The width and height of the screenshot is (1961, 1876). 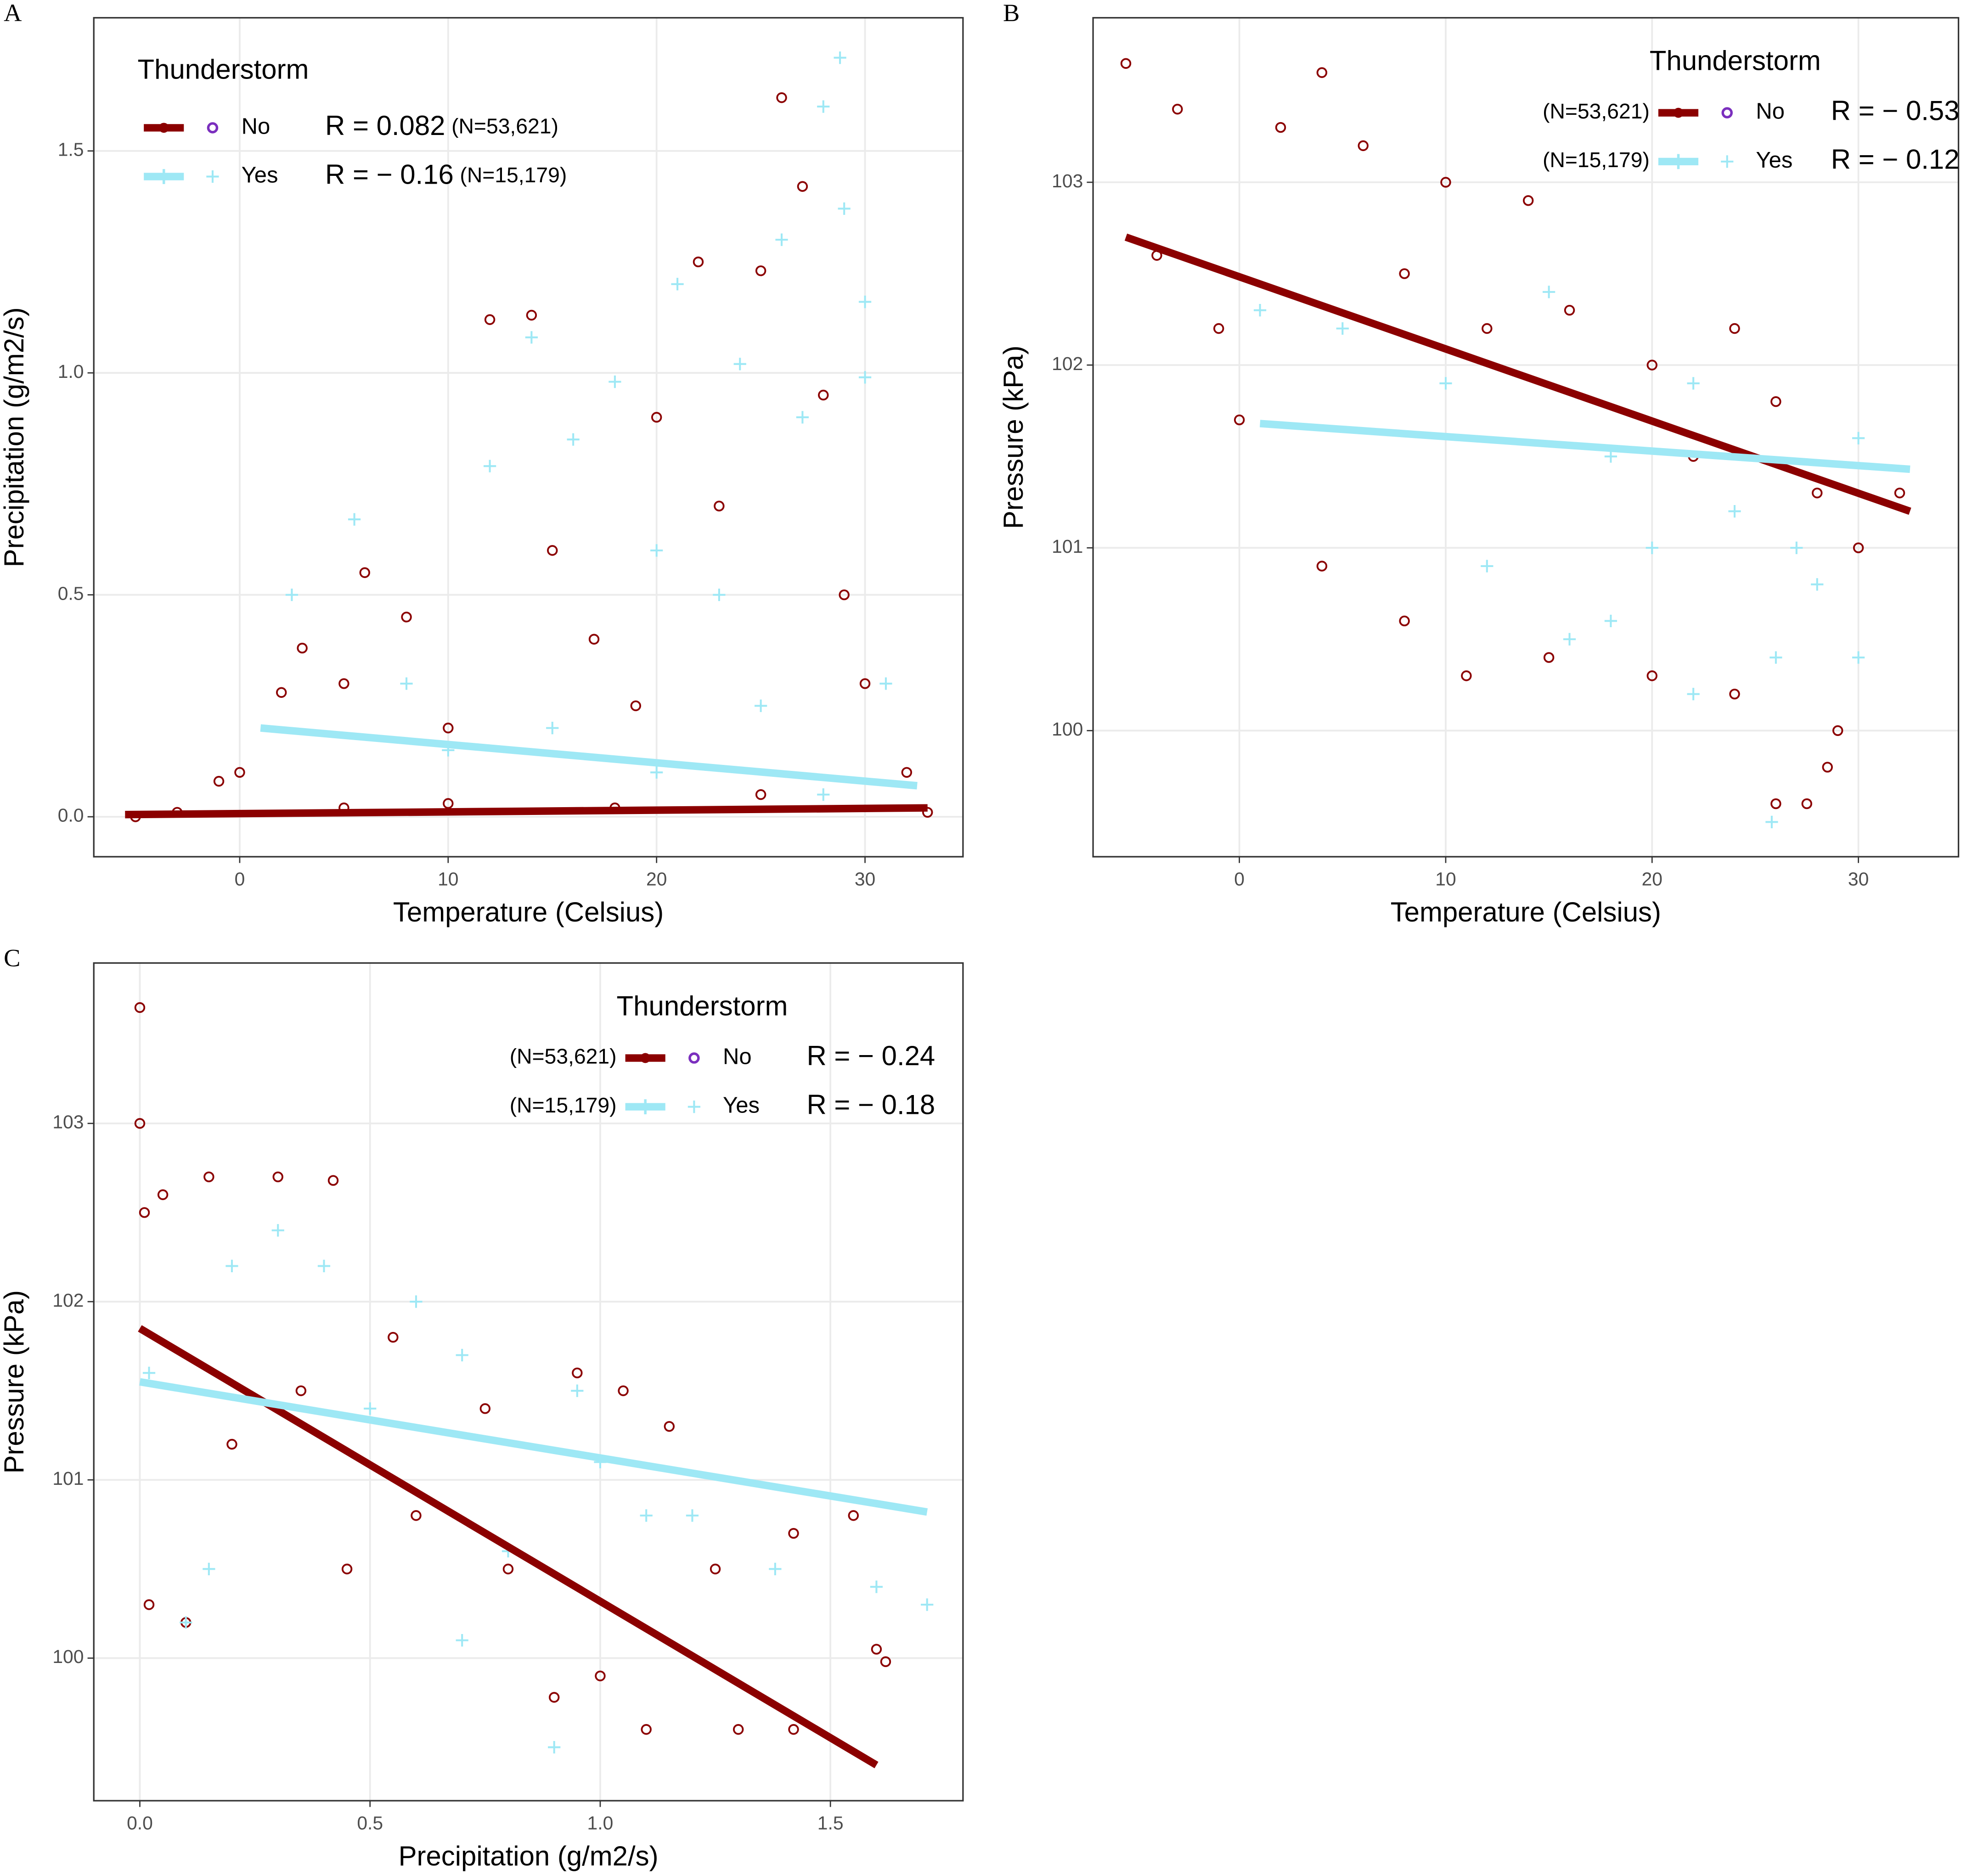 What do you see at coordinates (71, 371) in the screenshot?
I see `y-tick-label: 1.0` at bounding box center [71, 371].